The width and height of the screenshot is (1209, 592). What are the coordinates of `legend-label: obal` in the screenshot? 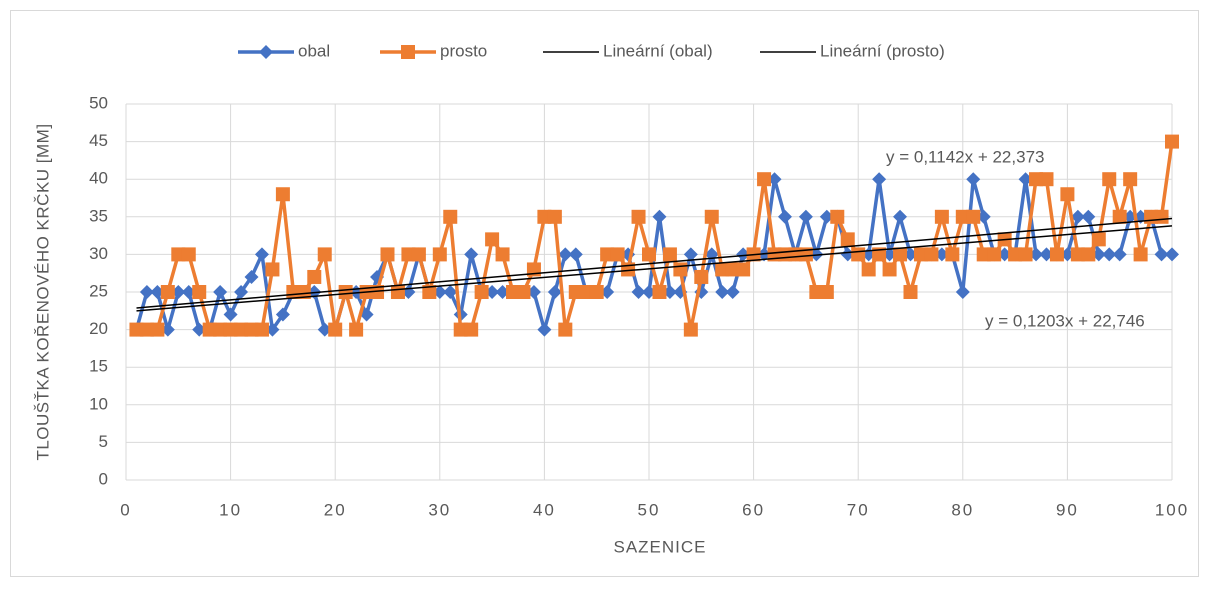 It's located at (314, 50).